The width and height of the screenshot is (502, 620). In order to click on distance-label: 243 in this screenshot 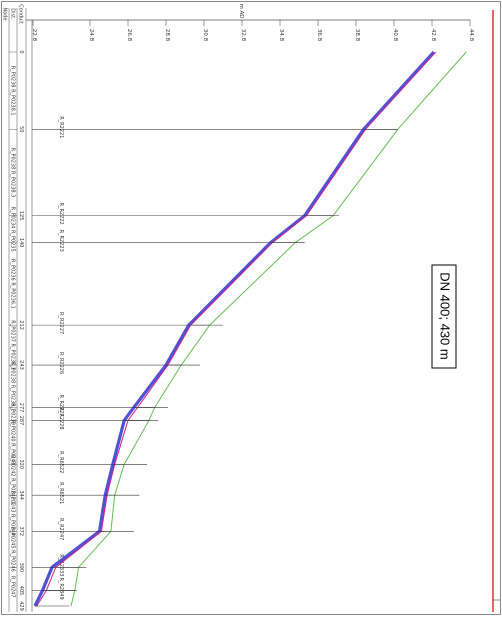, I will do `click(21, 365)`.